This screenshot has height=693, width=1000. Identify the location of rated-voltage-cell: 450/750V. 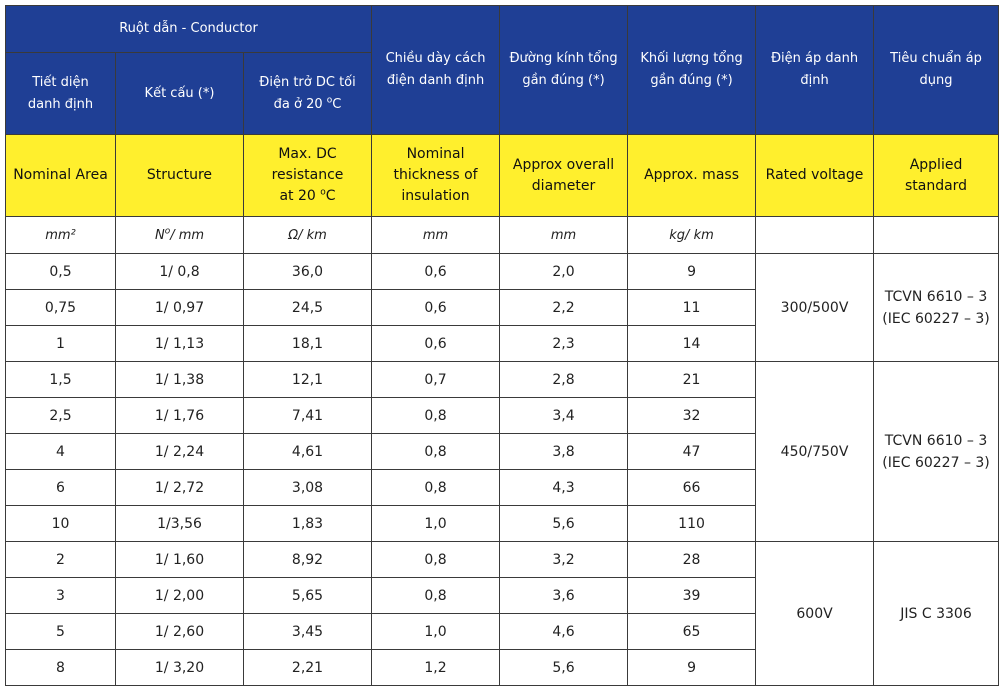
(815, 451).